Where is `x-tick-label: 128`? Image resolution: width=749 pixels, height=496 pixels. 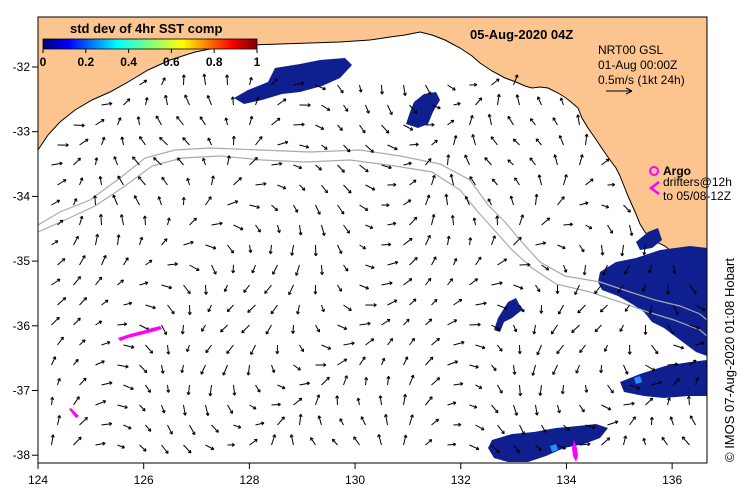
x-tick-label: 128 is located at coordinates (249, 480).